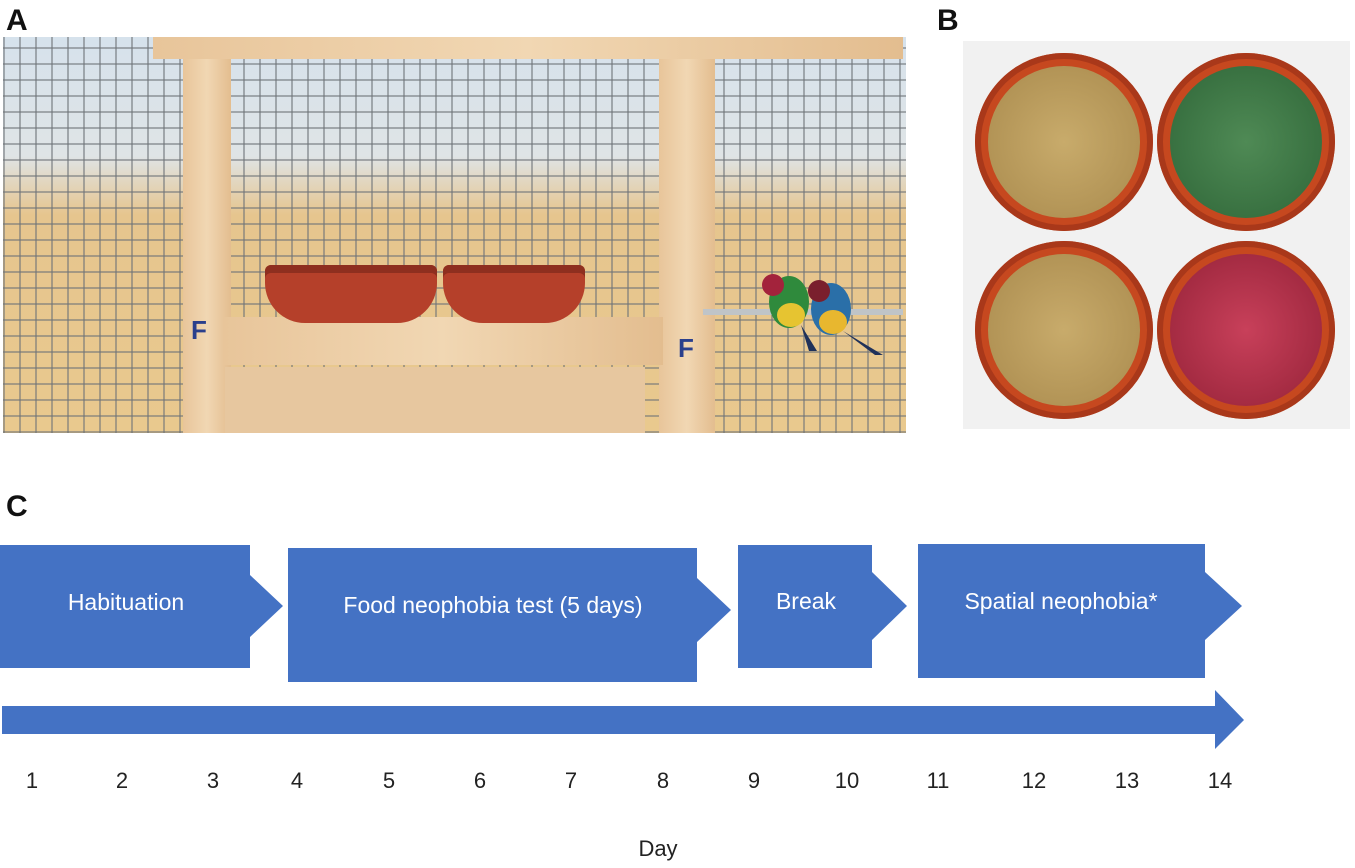  Describe the element at coordinates (948, 20) in the screenshot. I see `panel-label-b: B` at that location.